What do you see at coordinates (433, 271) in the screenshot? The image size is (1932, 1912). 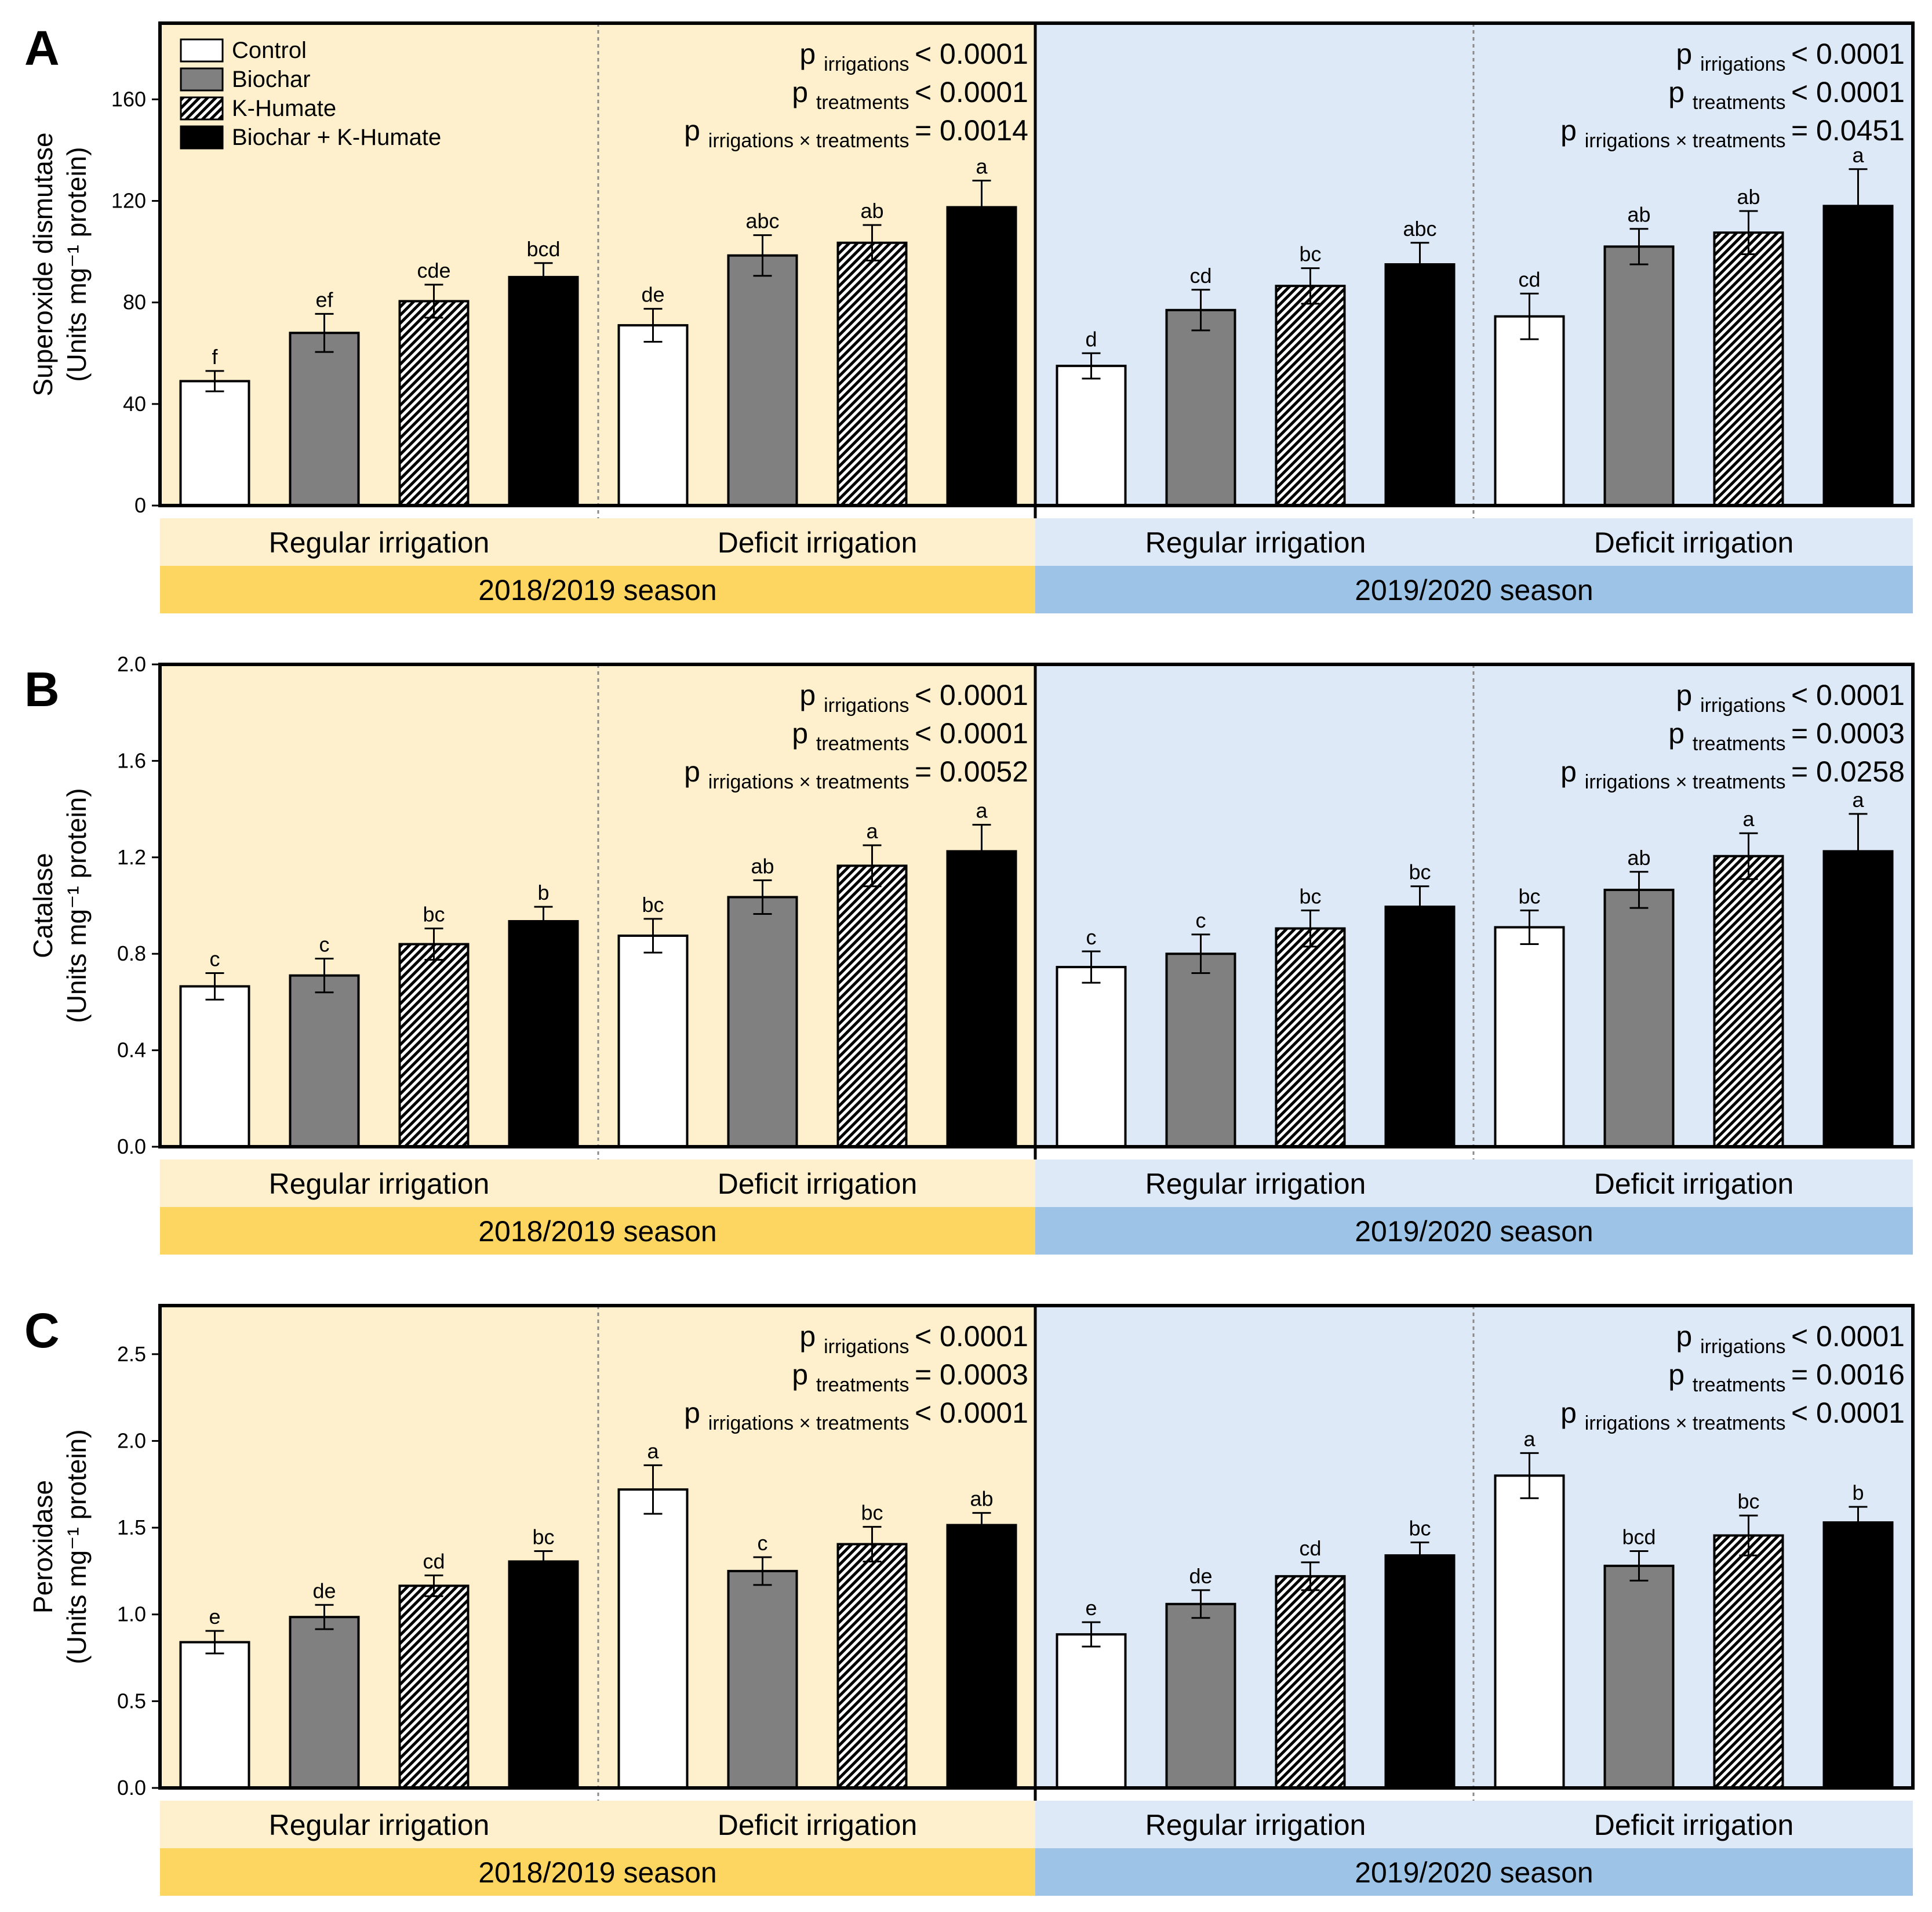 I see `significance-letter: cde` at bounding box center [433, 271].